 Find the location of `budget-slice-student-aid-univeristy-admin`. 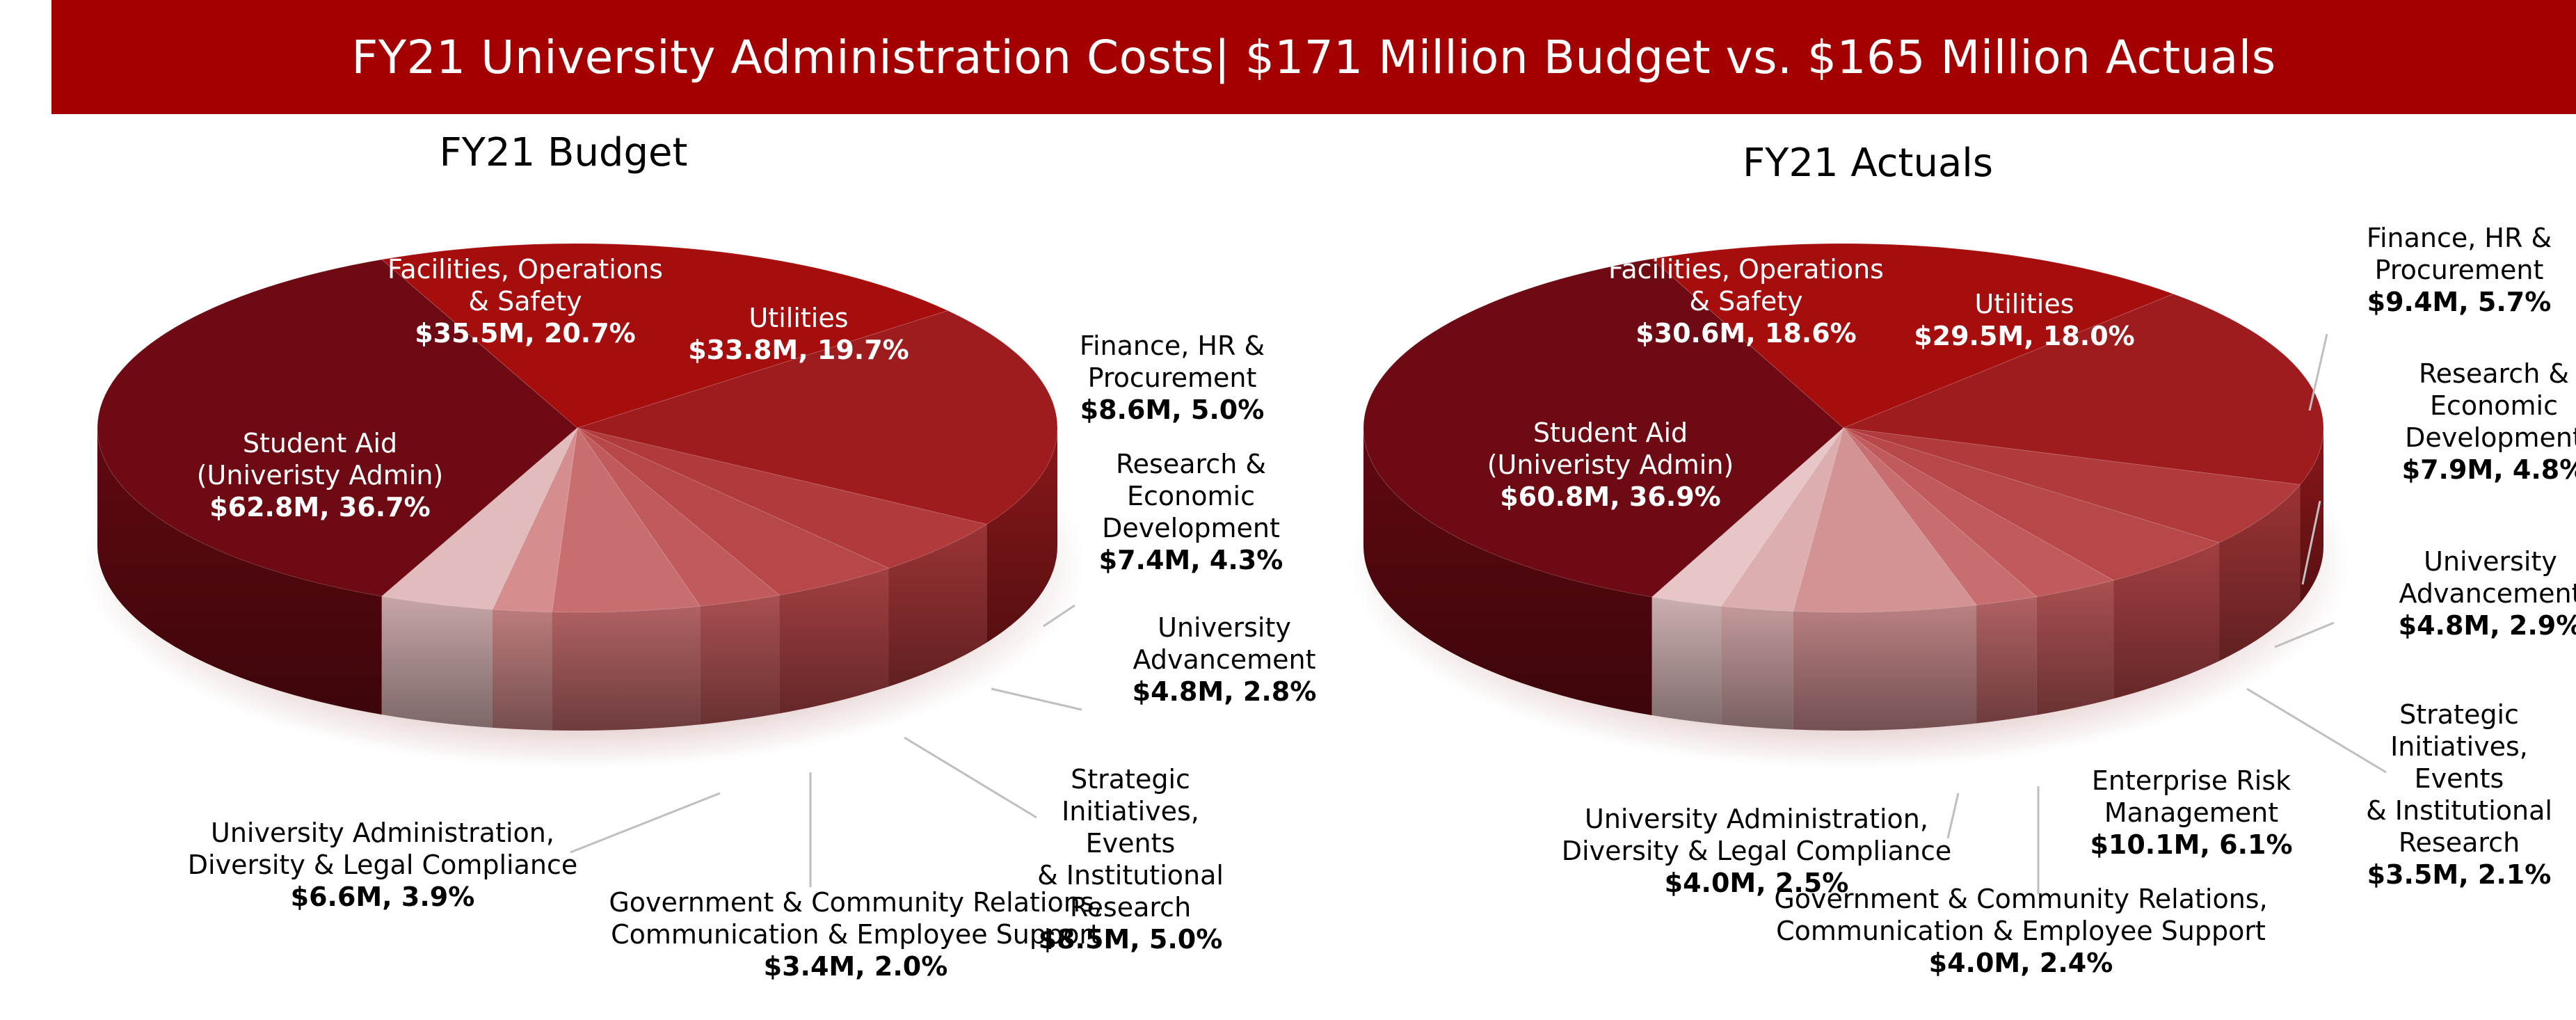

budget-slice-student-aid-univeristy-admin is located at coordinates (337, 428).